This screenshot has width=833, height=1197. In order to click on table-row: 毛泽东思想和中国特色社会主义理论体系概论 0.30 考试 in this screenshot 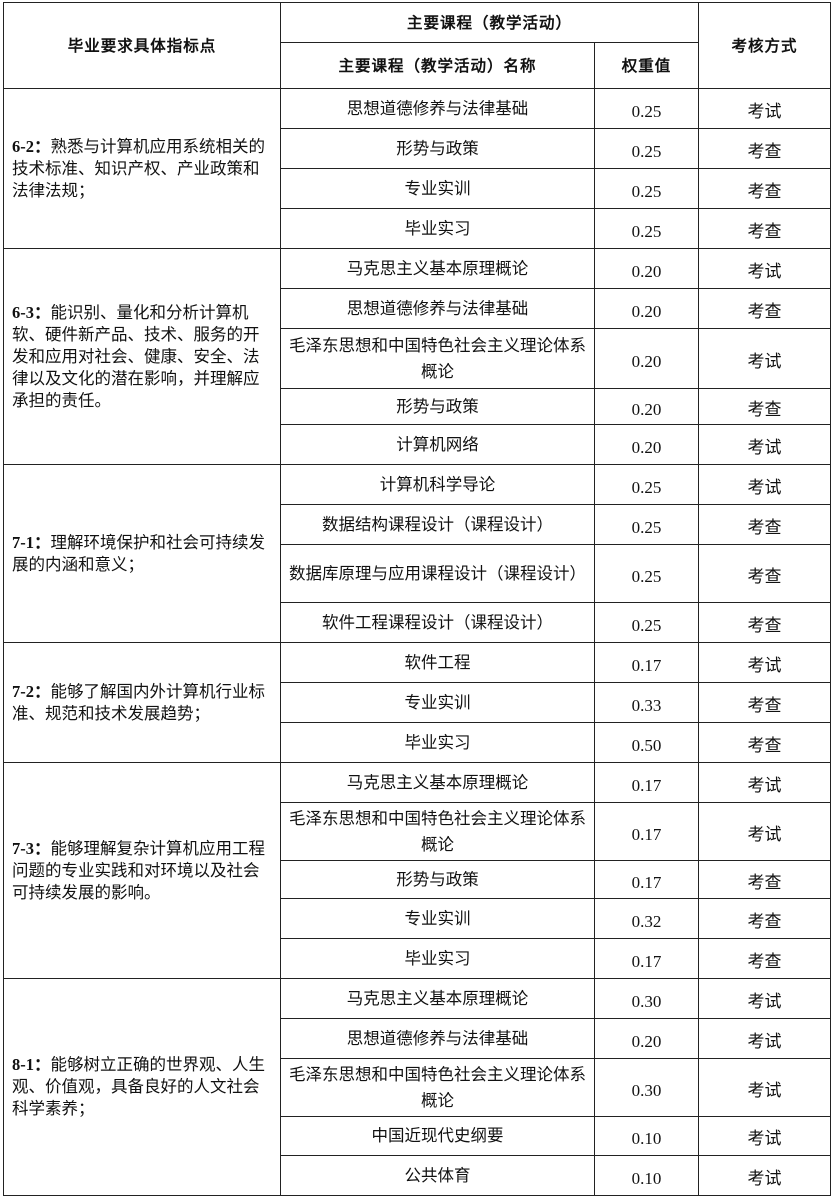, I will do `click(418, 1087)`.